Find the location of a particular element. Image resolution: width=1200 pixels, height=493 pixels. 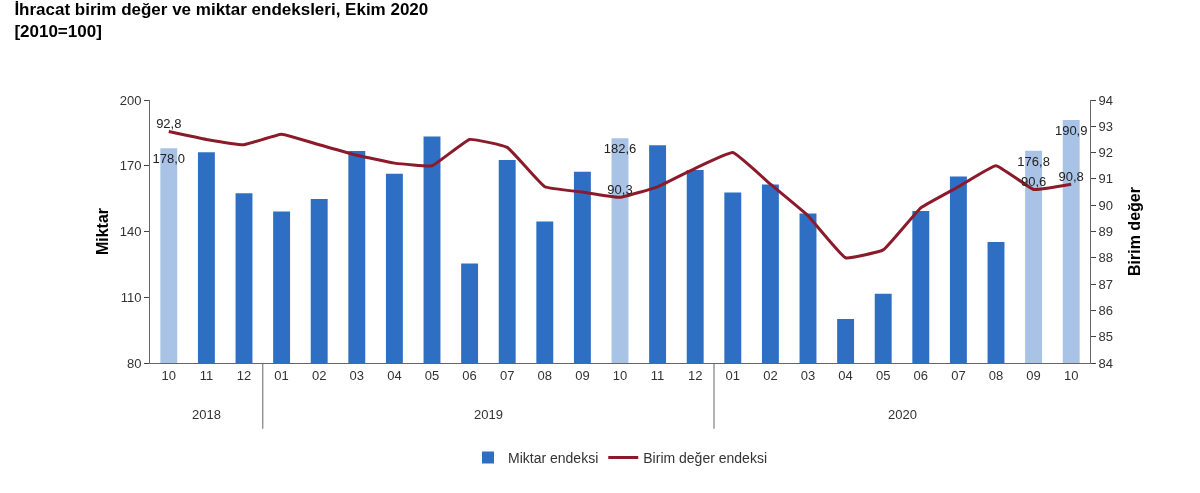

y2-tick-label: 90 is located at coordinates (1106, 205).